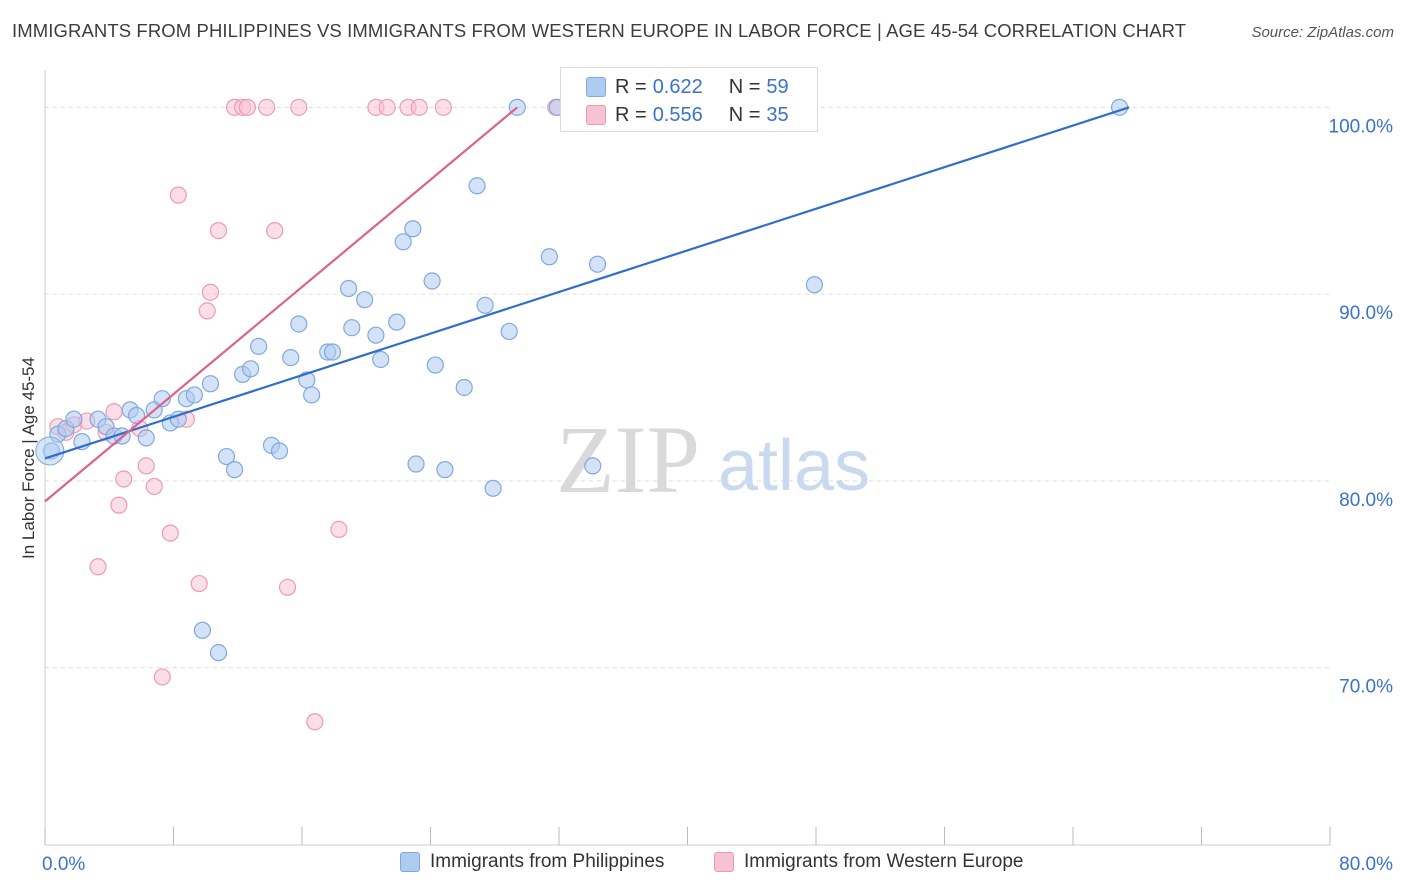  What do you see at coordinates (1361, 126) in the screenshot?
I see `y-tick-label: 100.0%` at bounding box center [1361, 126].